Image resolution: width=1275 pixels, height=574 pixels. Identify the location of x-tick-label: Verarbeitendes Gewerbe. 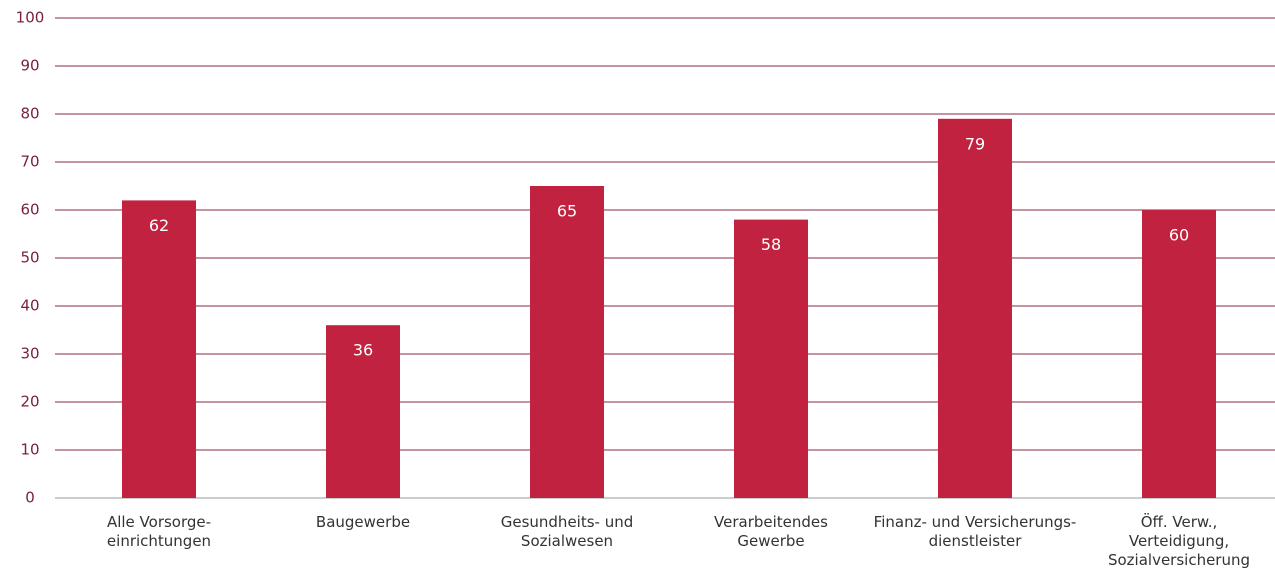
(771, 531).